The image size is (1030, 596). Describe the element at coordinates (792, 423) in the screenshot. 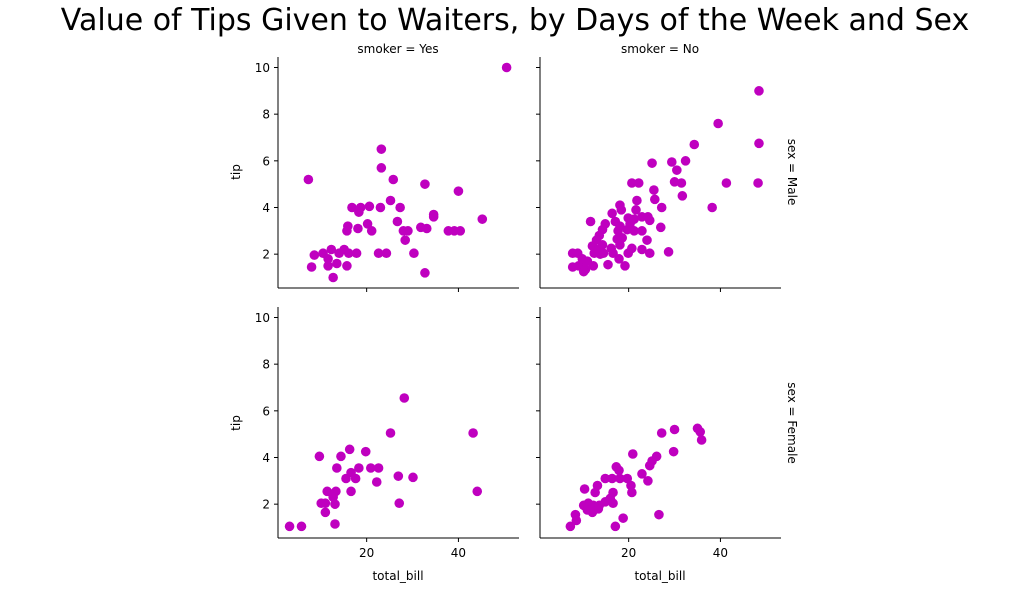

I see `row-title-female: sex = Female` at that location.